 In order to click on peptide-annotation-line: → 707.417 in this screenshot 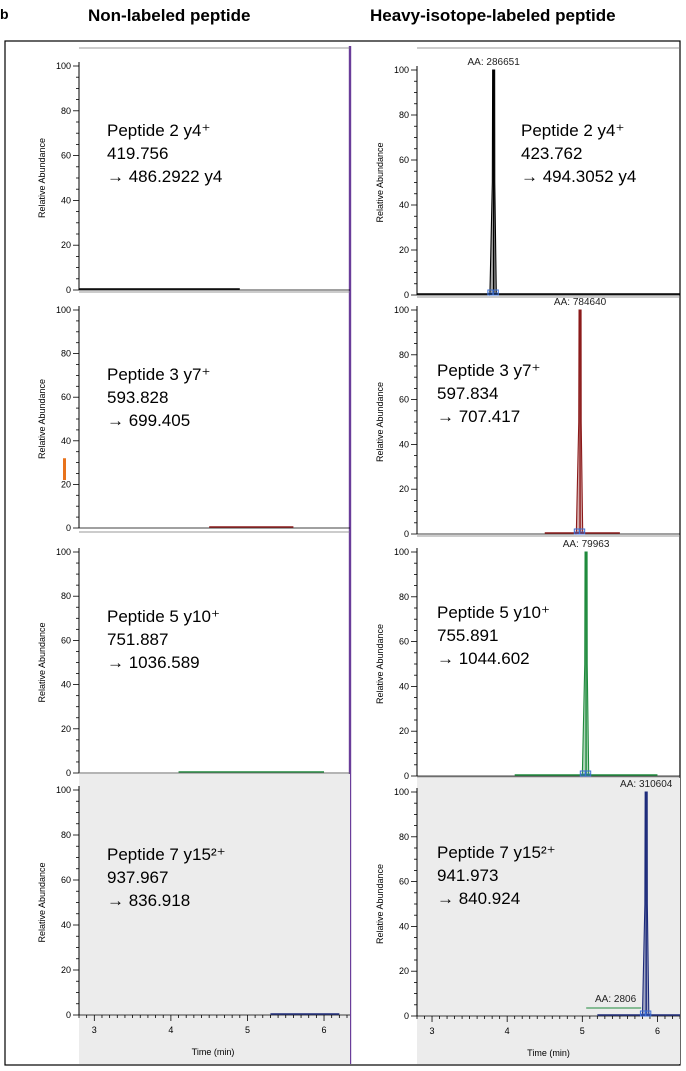, I will do `click(478, 416)`.